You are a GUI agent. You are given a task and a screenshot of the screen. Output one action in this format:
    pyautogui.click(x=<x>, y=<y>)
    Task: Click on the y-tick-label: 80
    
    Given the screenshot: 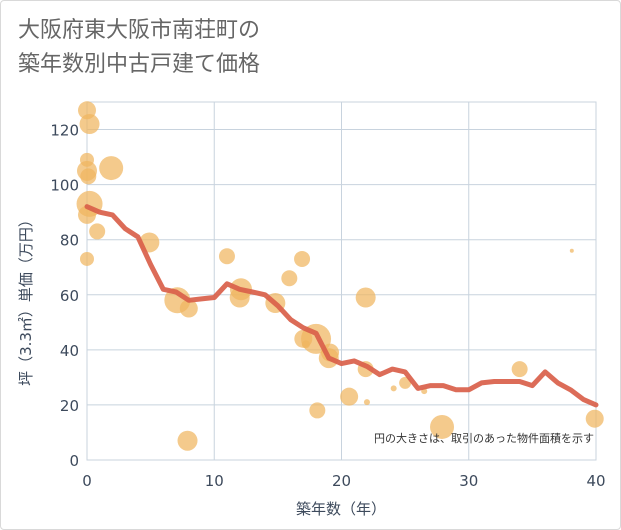 What is the action you would take?
    pyautogui.click(x=69, y=241)
    